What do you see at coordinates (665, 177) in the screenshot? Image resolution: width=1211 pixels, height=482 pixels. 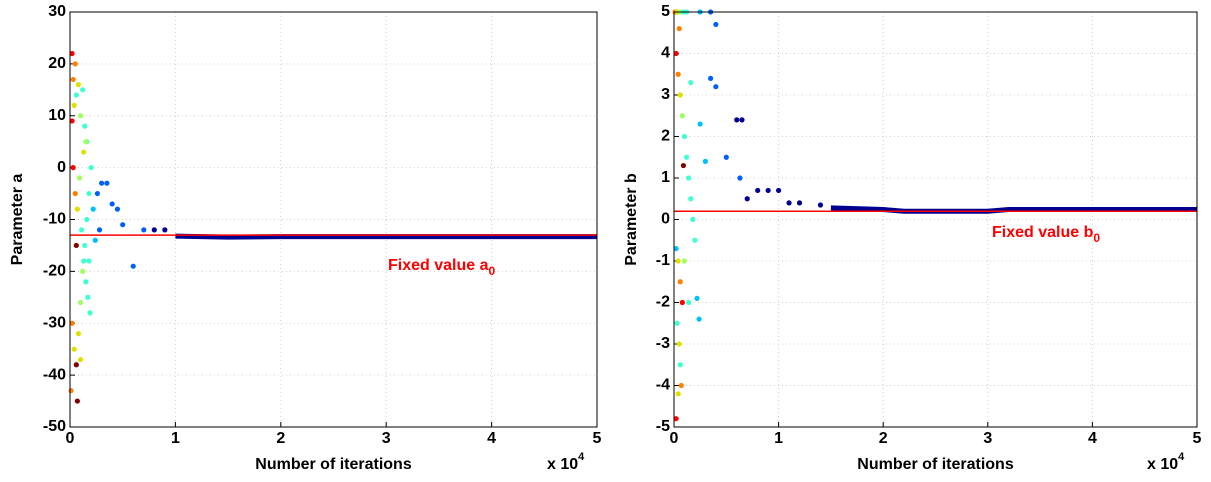 I see `y-tick-label: 1` at bounding box center [665, 177].